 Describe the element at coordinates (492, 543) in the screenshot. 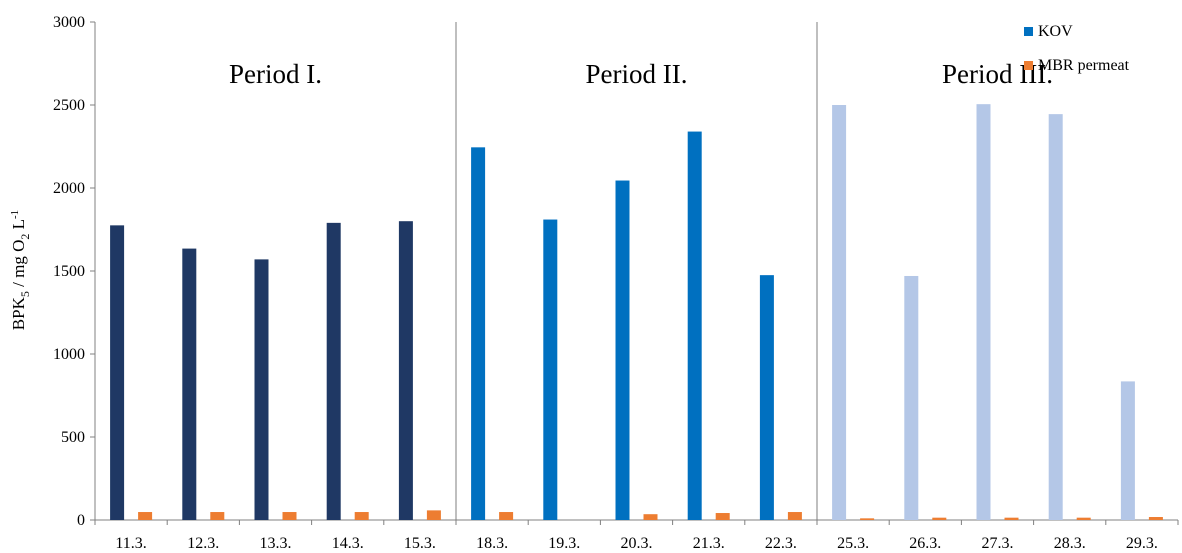

I see `x-tick-label: 18.3.` at that location.